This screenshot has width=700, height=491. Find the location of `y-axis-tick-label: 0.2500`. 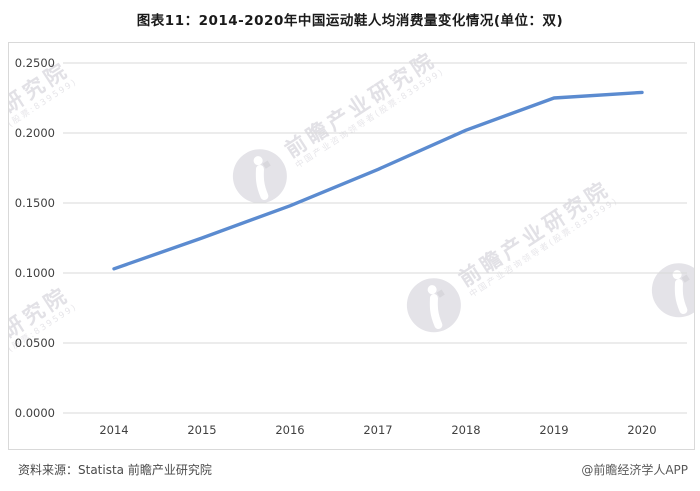

y-axis-tick-label: 0.2500 is located at coordinates (35, 63).